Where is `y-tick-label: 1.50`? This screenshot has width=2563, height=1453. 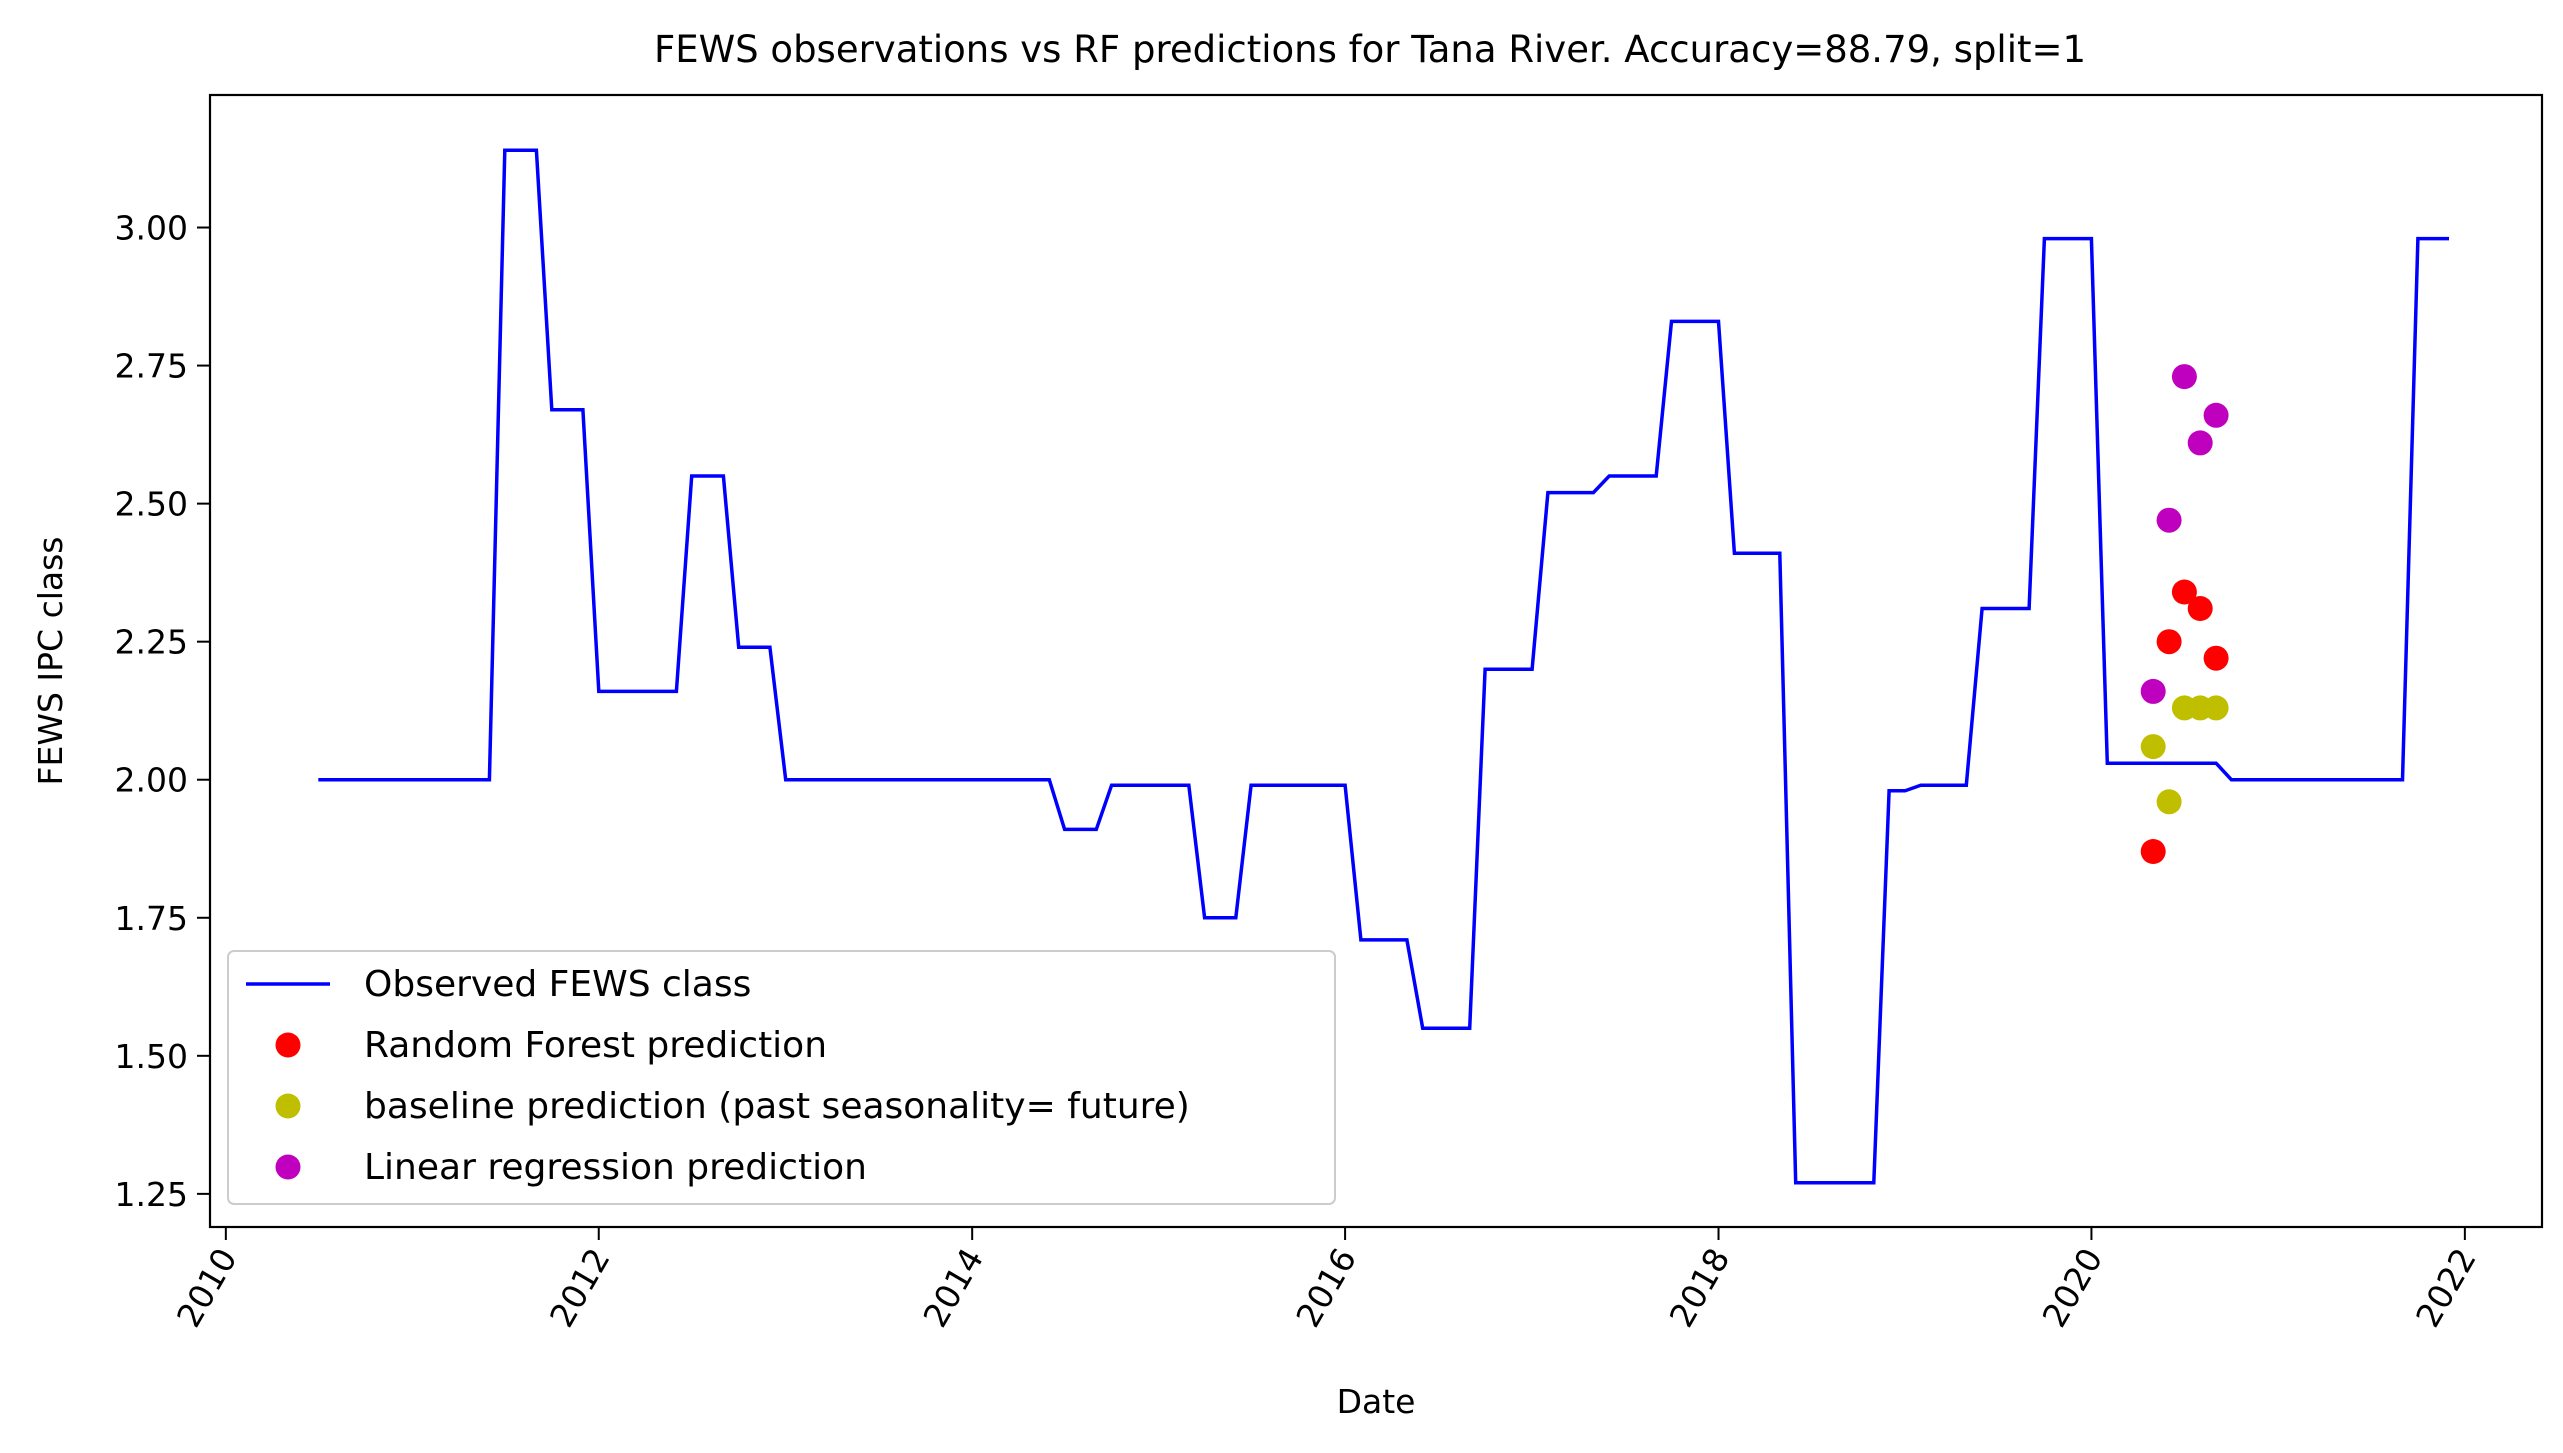 y-tick-label: 1.50 is located at coordinates (151, 1056).